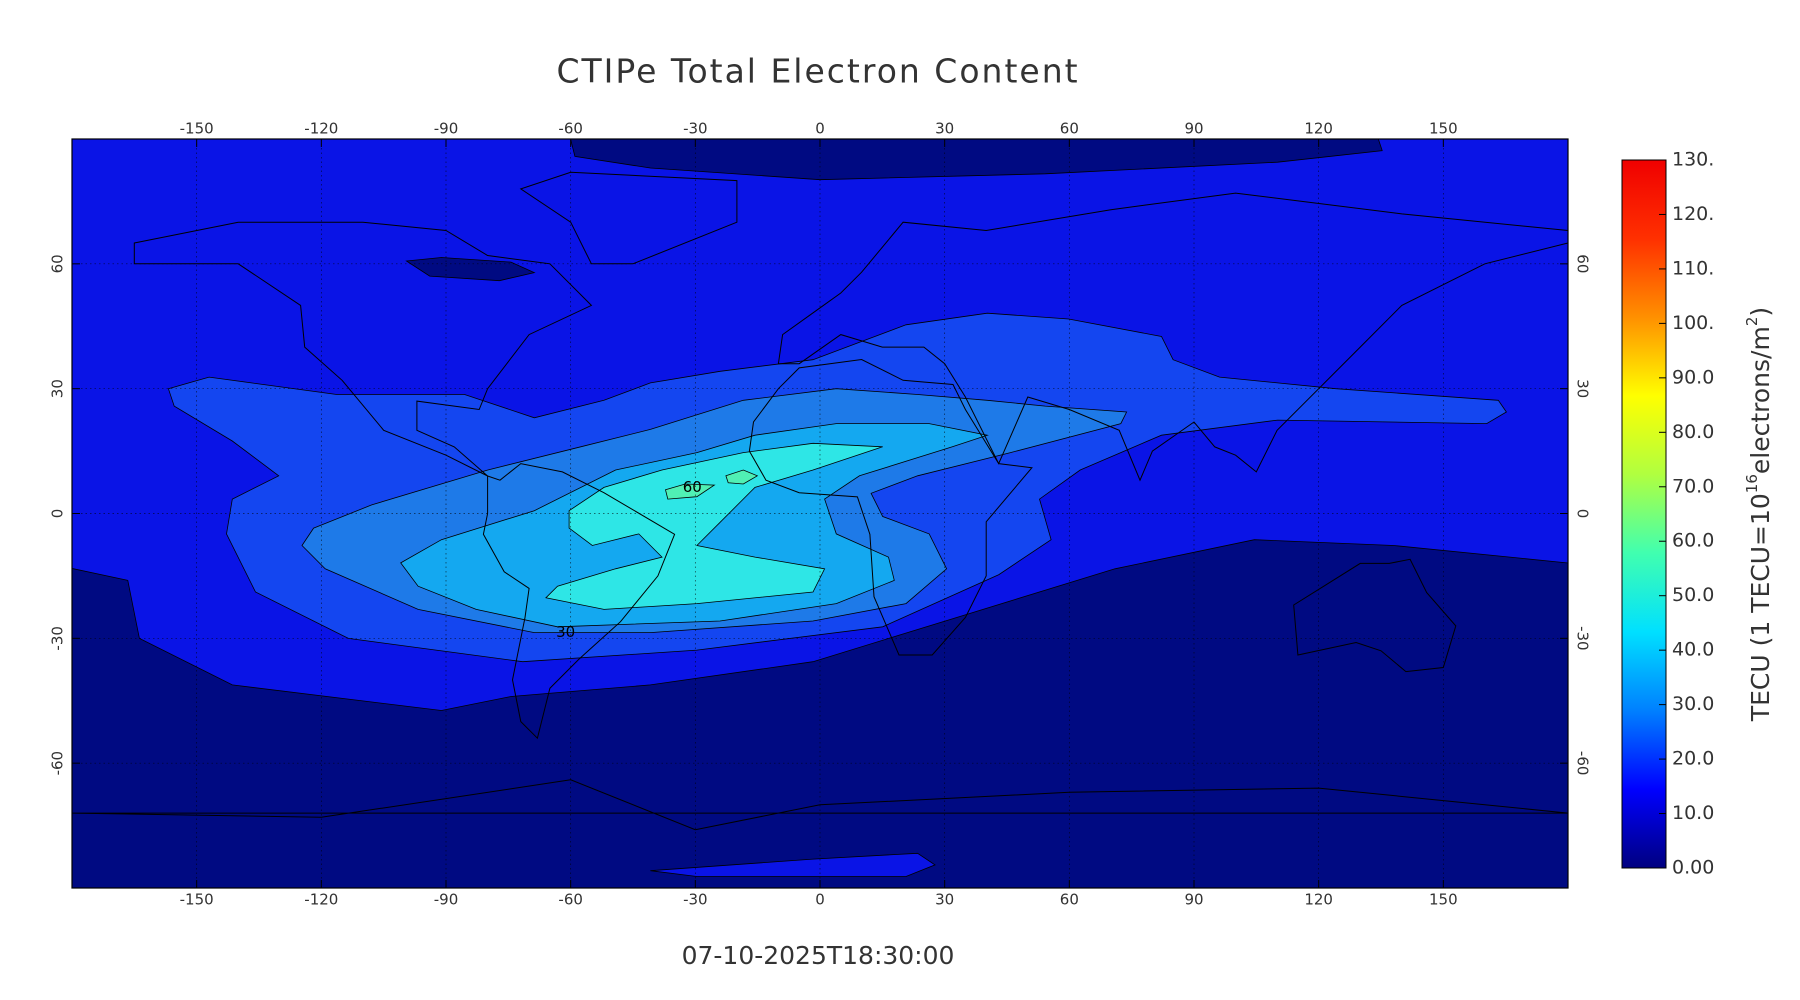 The image size is (1800, 1000). What do you see at coordinates (1693, 868) in the screenshot?
I see `colorbar-tick-label: 0.00` at bounding box center [1693, 868].